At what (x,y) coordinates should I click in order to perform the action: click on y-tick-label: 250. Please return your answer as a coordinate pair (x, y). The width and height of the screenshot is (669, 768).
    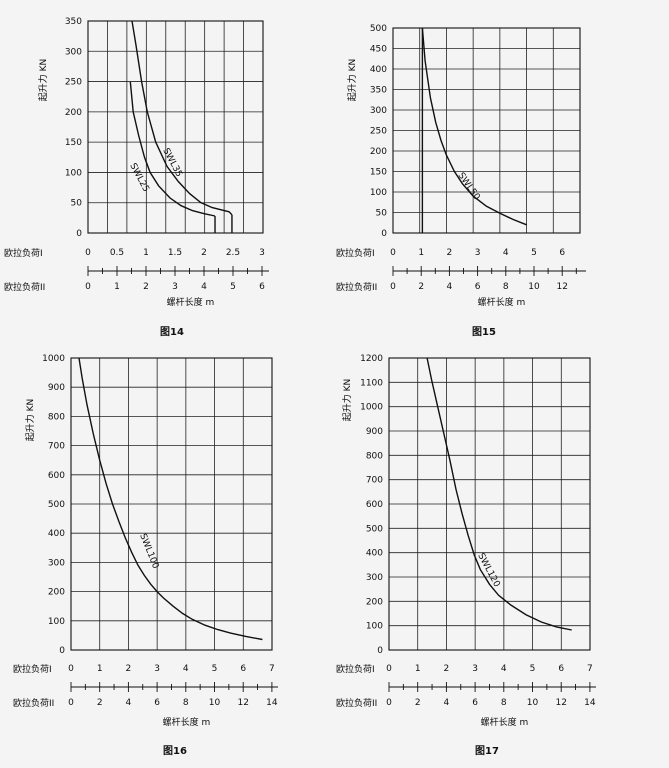
    Looking at the image, I should click on (378, 132).